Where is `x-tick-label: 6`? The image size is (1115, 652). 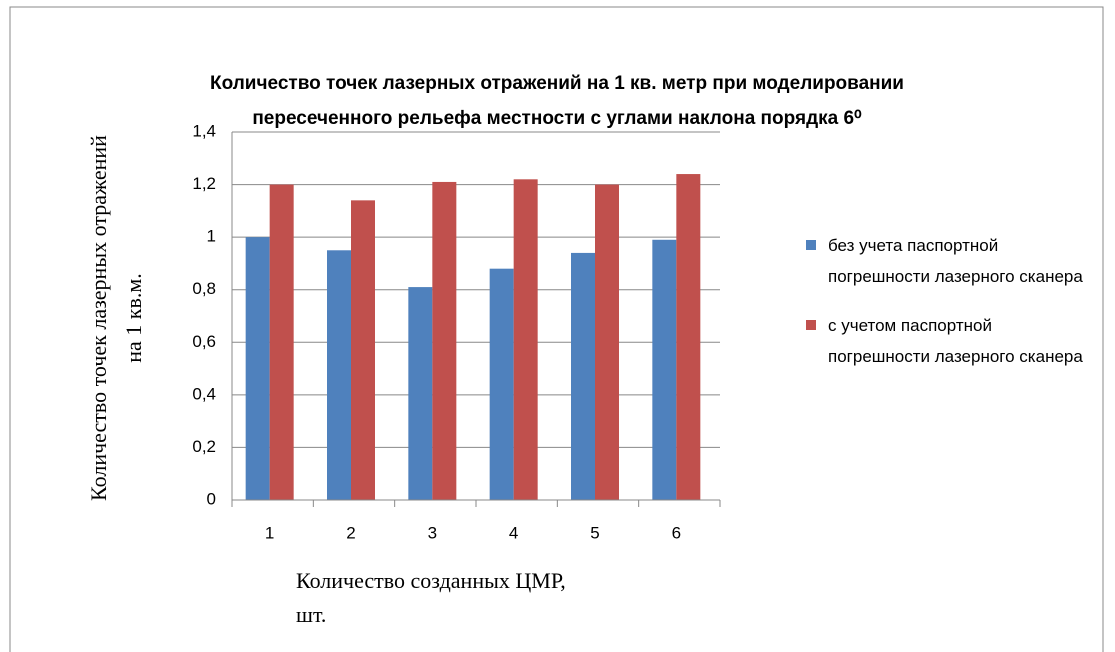
x-tick-label: 6 is located at coordinates (676, 532).